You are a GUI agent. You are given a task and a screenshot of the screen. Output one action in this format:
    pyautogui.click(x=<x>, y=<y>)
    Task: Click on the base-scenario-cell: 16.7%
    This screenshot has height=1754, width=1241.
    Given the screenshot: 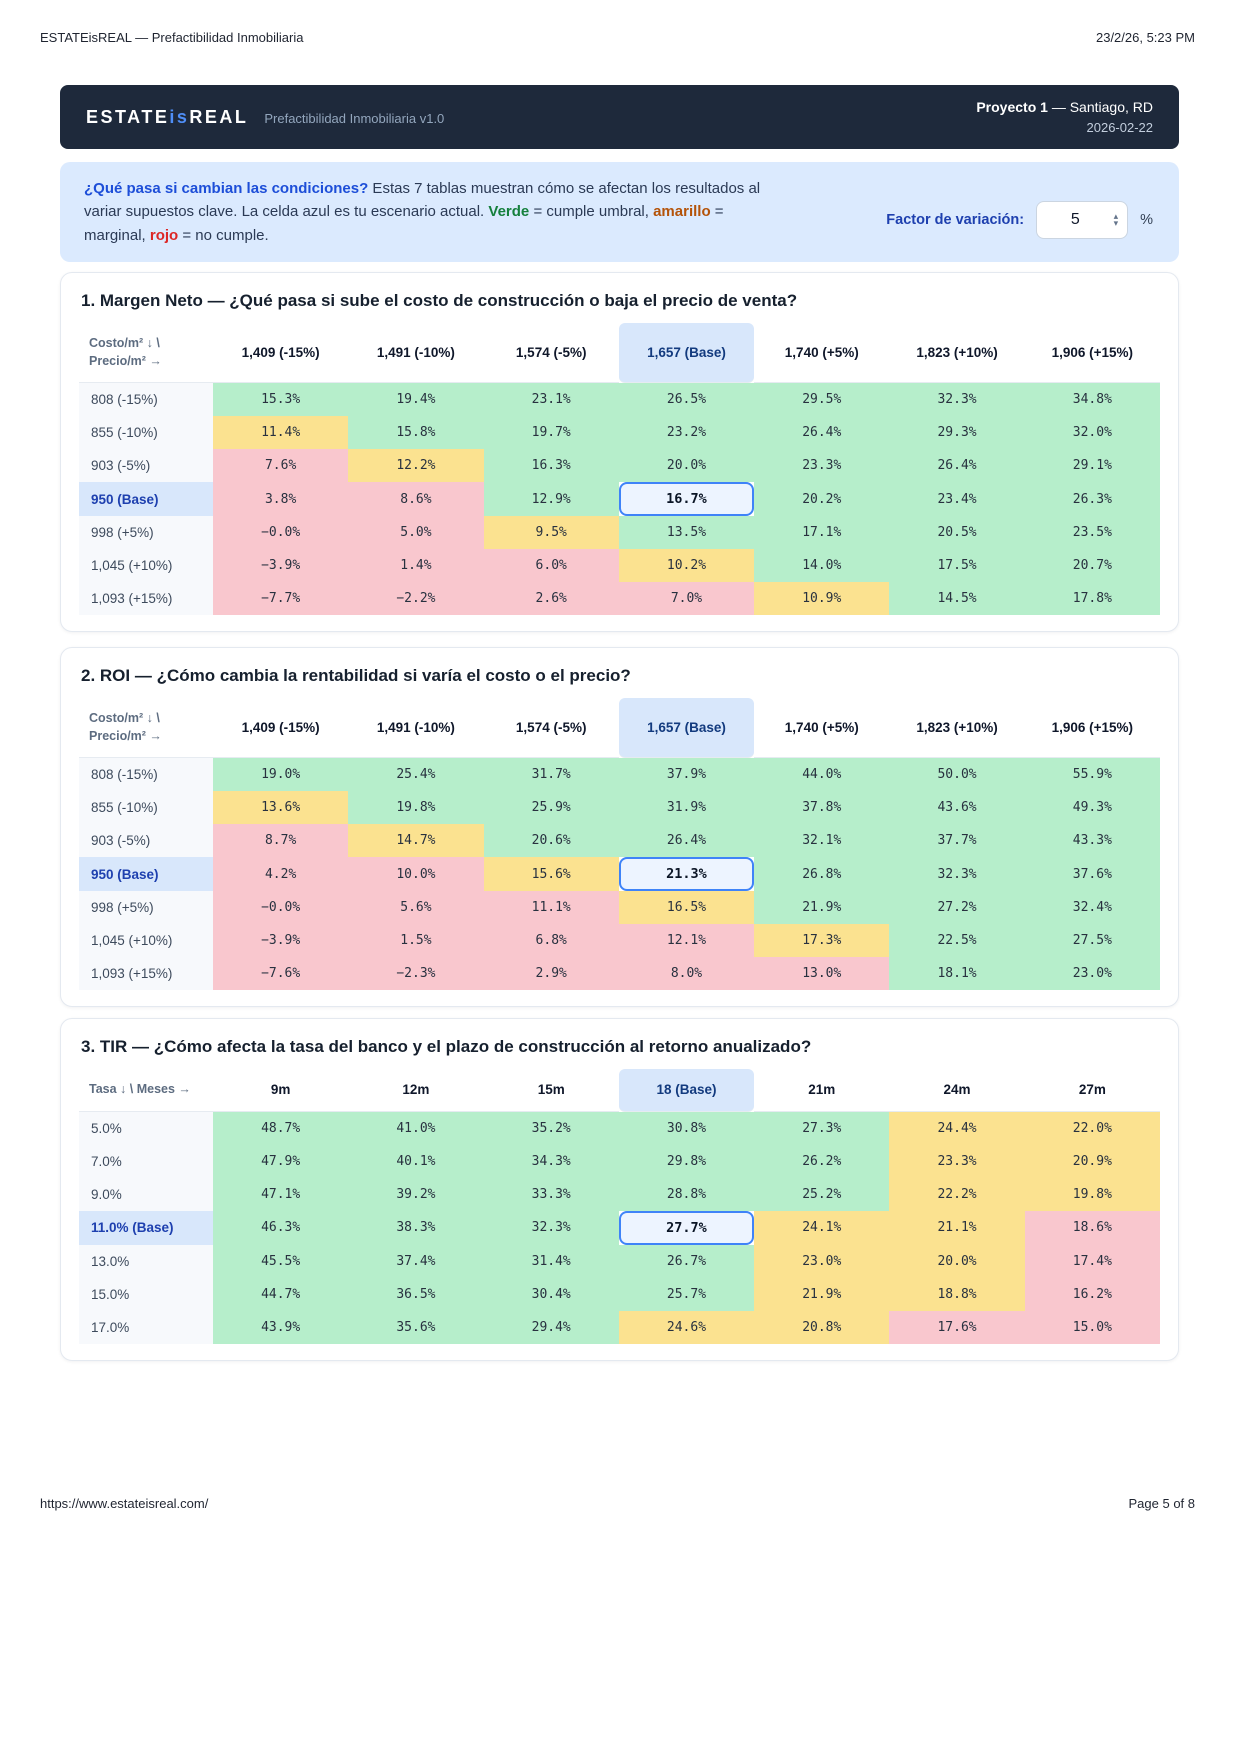 What is the action you would take?
    pyautogui.click(x=686, y=499)
    